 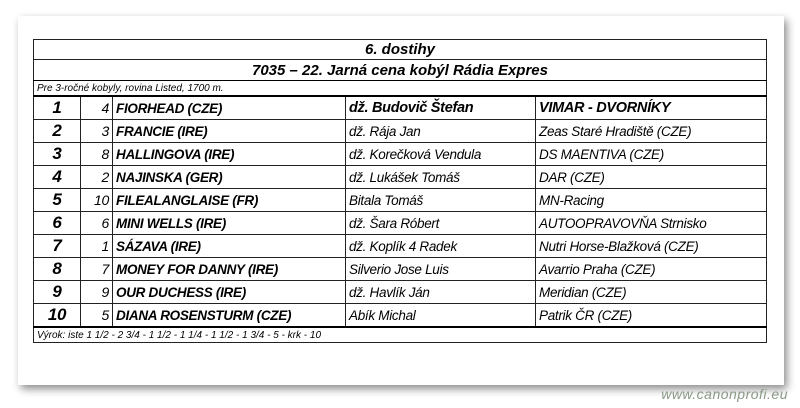 What do you see at coordinates (96, 269) in the screenshot?
I see `number-cell: 7` at bounding box center [96, 269].